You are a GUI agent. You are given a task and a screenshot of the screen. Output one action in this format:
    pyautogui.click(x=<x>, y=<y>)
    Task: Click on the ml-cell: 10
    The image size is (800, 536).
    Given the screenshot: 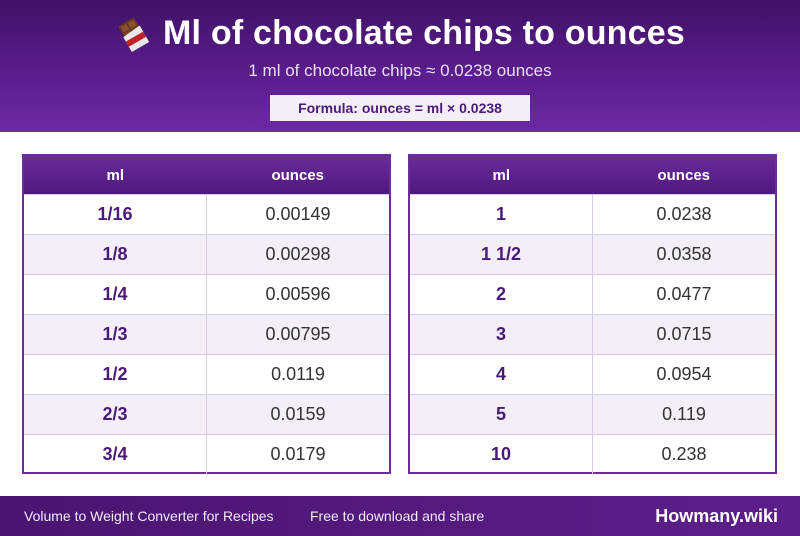 What is the action you would take?
    pyautogui.click(x=501, y=454)
    